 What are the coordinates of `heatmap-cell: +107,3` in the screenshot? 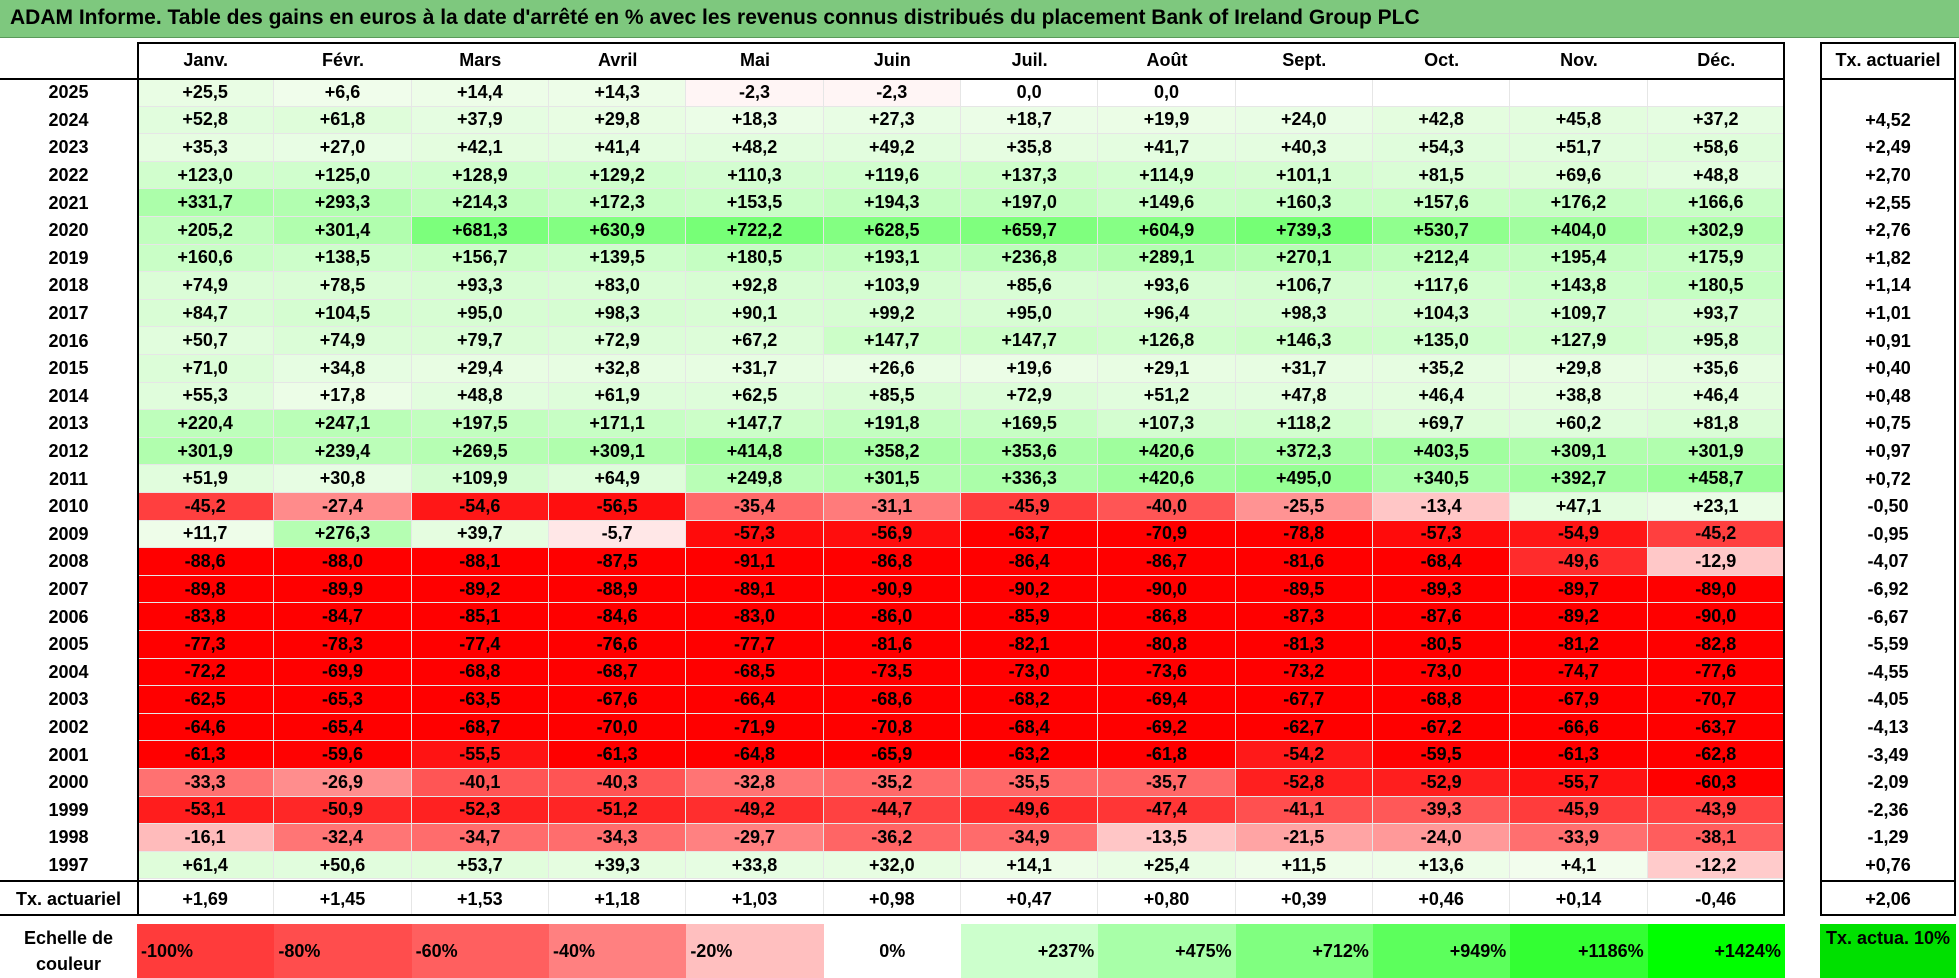 It's located at (1167, 424).